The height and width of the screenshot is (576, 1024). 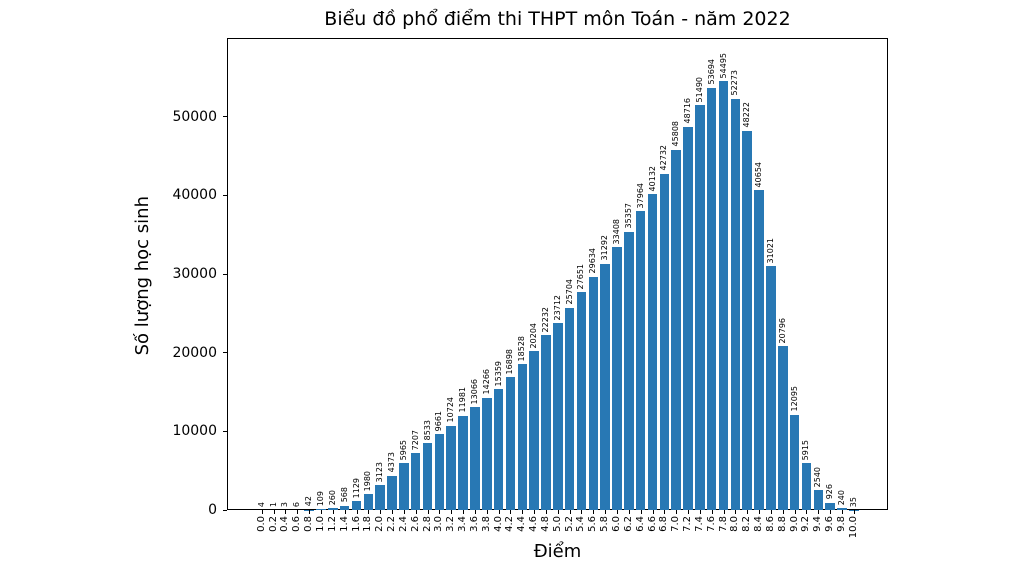 I want to click on bar-value-label: 9661, so click(x=439, y=421).